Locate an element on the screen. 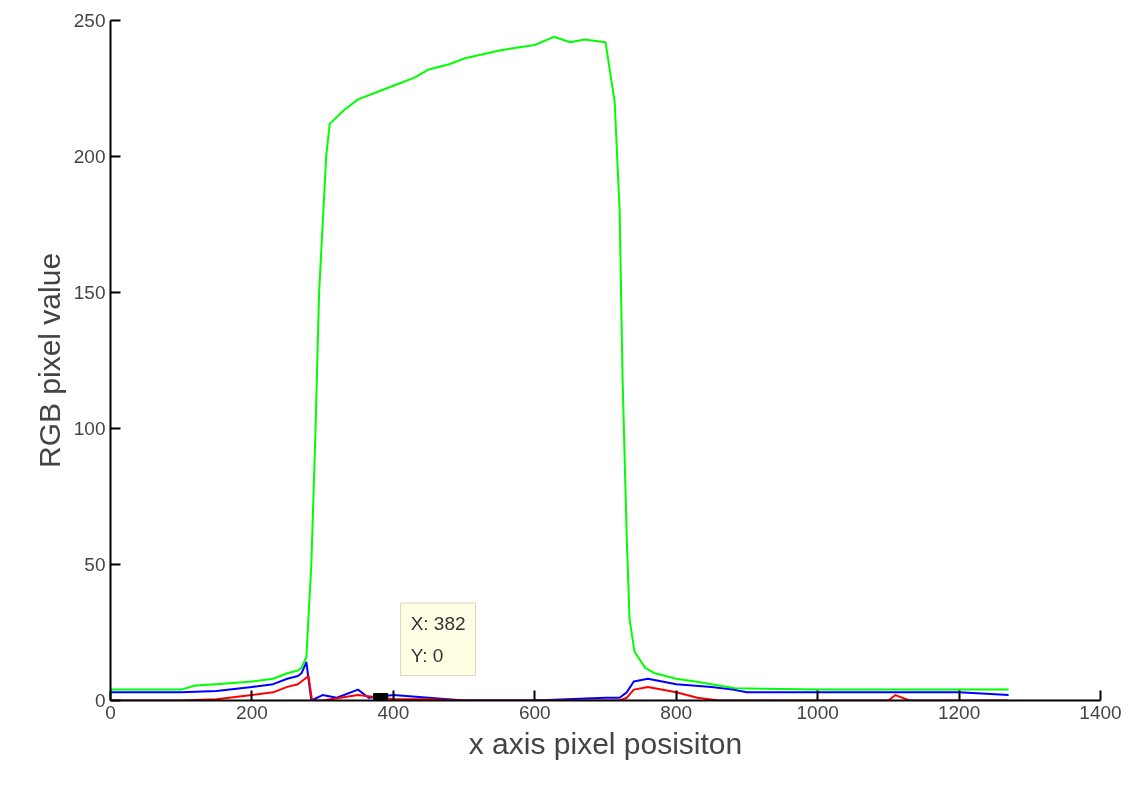  x-tick-label: 600 is located at coordinates (534, 712).